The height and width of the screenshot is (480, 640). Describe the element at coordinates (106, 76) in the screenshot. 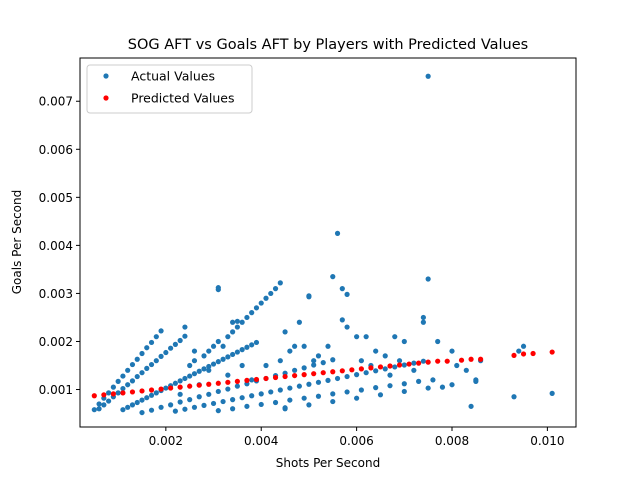

I see `legend-marker-actual` at that location.